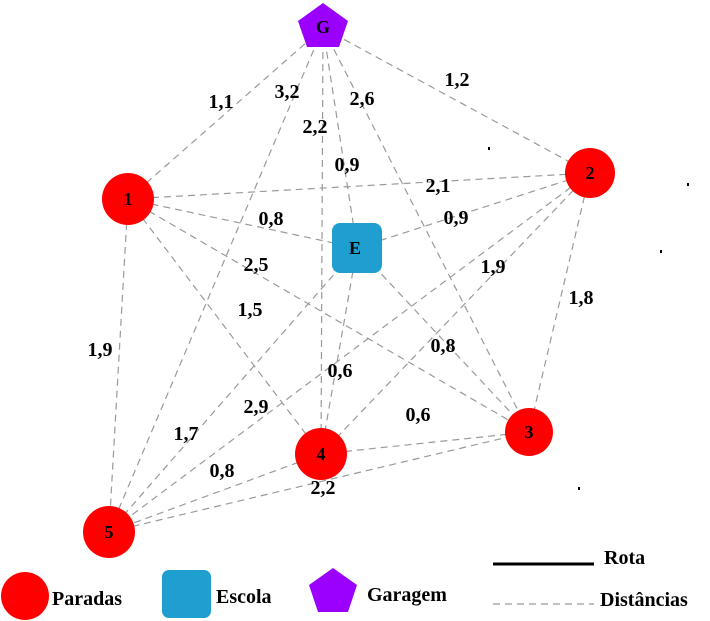 This screenshot has width=710, height=621. Describe the element at coordinates (456, 218) in the screenshot. I see `edge-label-E-2: 0,9` at that location.